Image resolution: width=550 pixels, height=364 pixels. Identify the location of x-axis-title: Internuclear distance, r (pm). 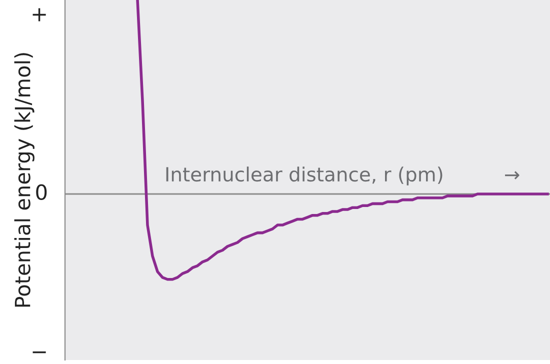
(304, 176).